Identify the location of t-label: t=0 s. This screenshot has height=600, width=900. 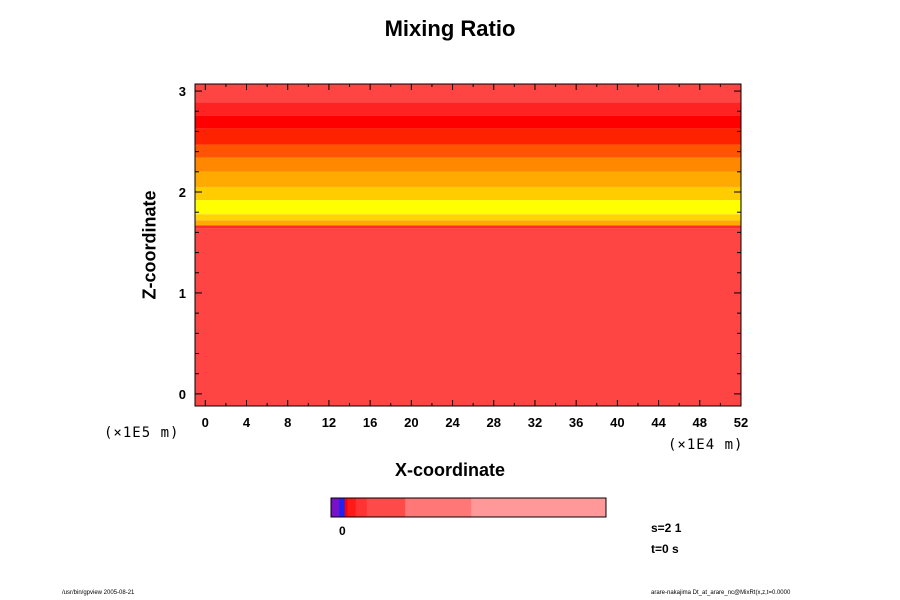
(665, 549).